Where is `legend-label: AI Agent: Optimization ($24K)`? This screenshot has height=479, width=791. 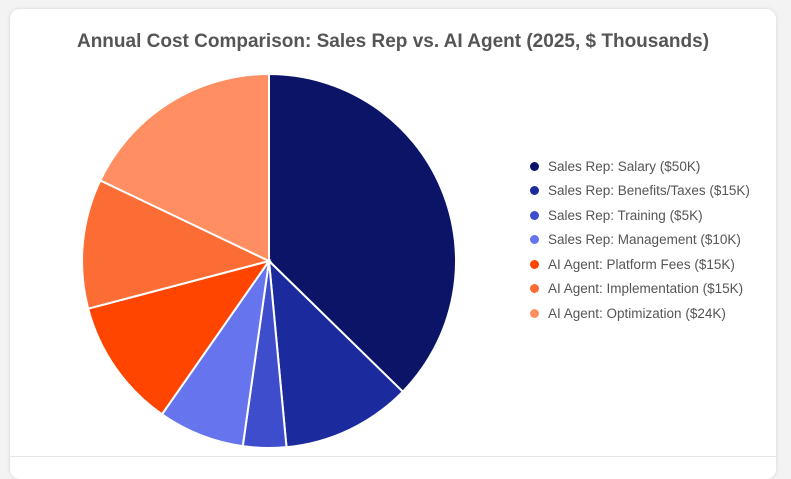 legend-label: AI Agent: Optimization ($24K) is located at coordinates (637, 313).